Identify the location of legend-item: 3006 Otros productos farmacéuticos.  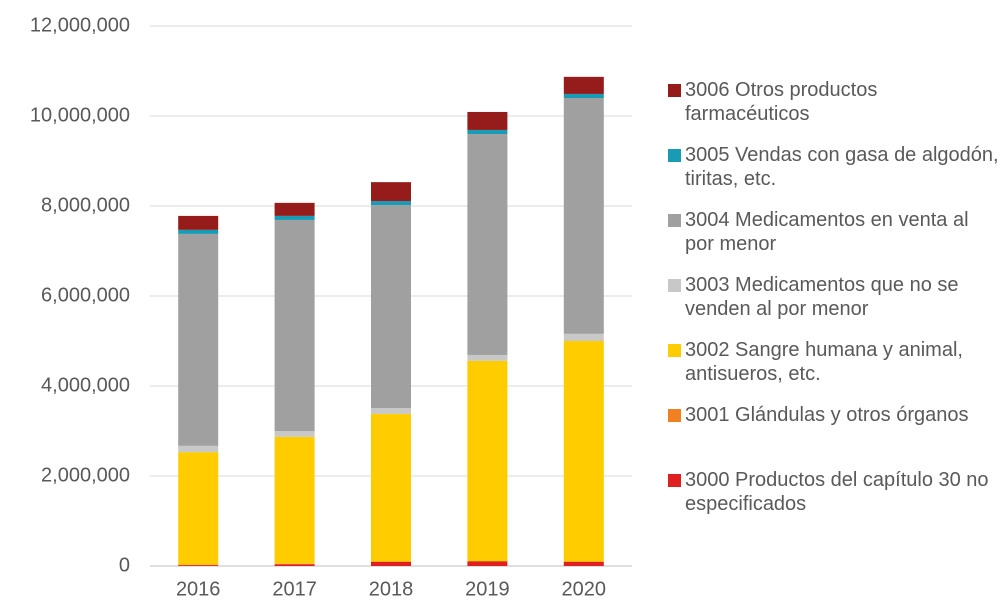
(835, 110).